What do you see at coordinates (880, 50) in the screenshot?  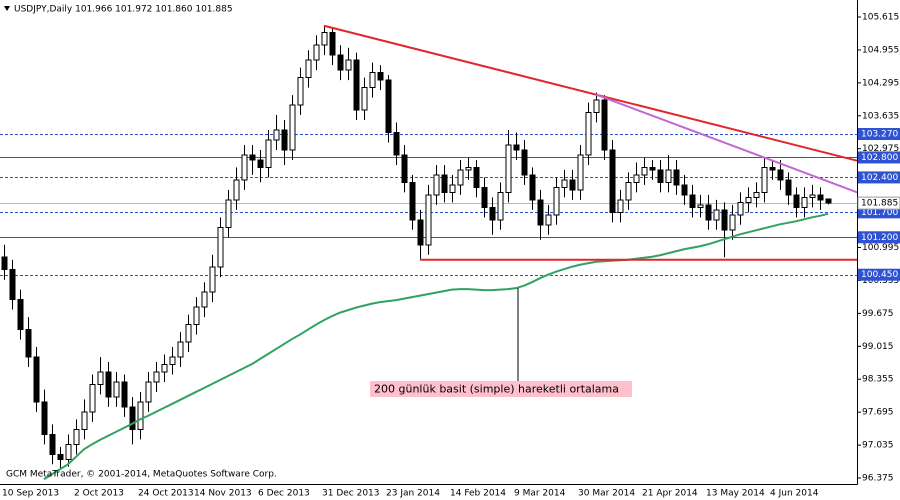 I see `y-tick-label: 104.955` at bounding box center [880, 50].